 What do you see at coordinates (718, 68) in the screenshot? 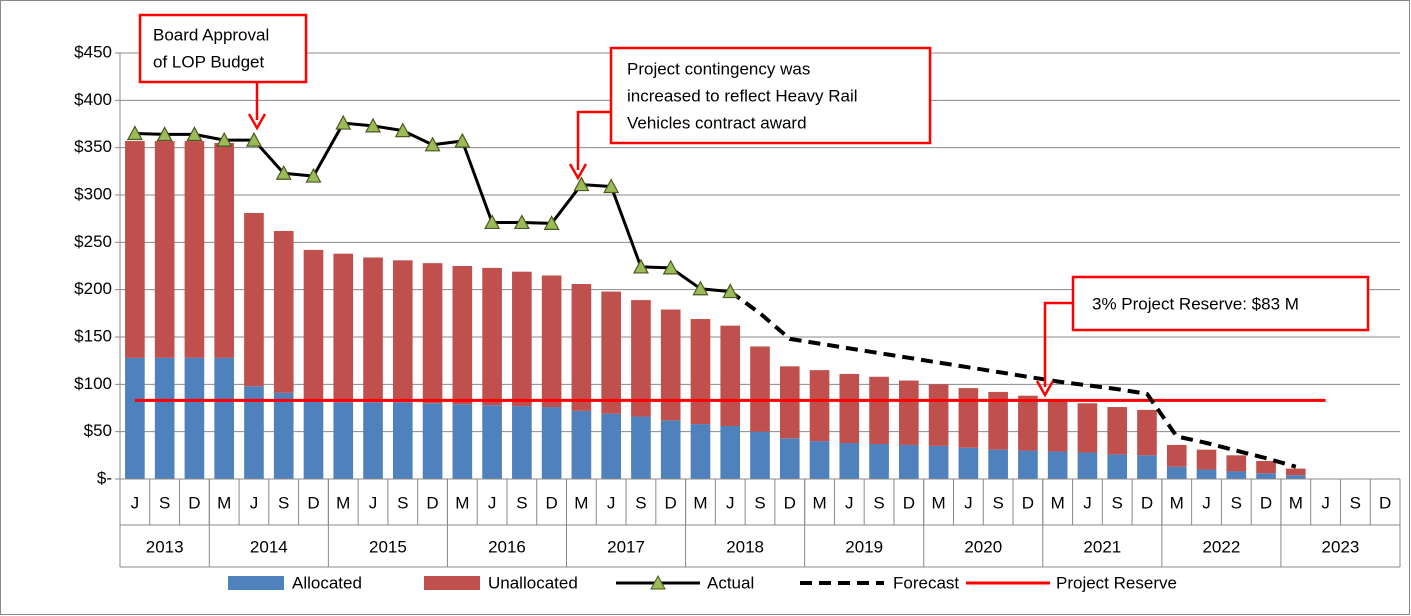
I see `annotation-text: Project contingency was` at bounding box center [718, 68].